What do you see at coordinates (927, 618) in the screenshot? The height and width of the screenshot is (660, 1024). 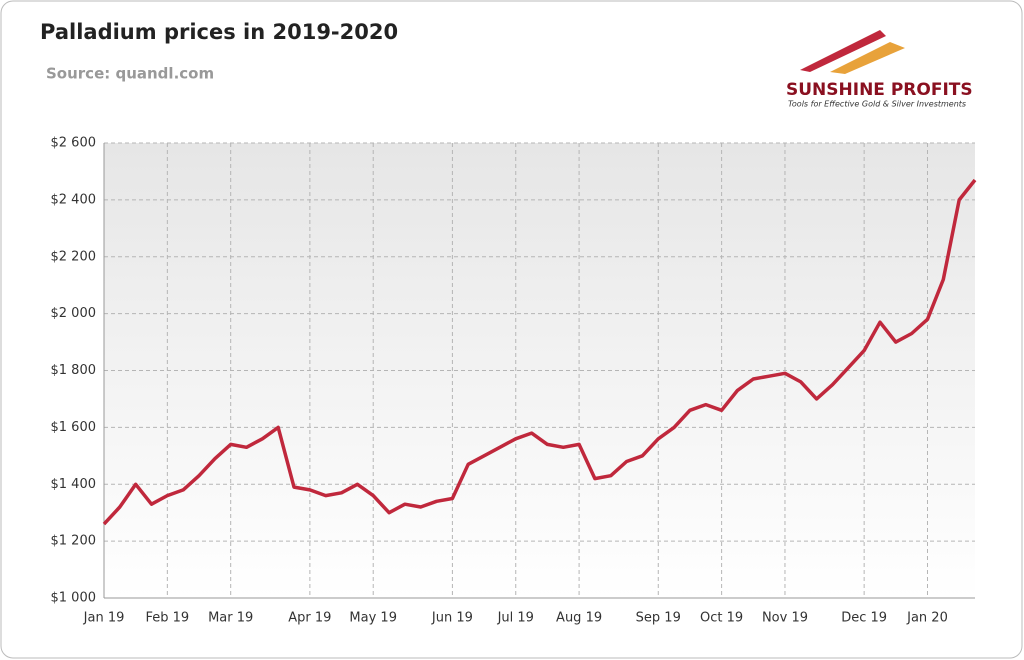 I see `x-tick-label: Jan 20` at bounding box center [927, 618].